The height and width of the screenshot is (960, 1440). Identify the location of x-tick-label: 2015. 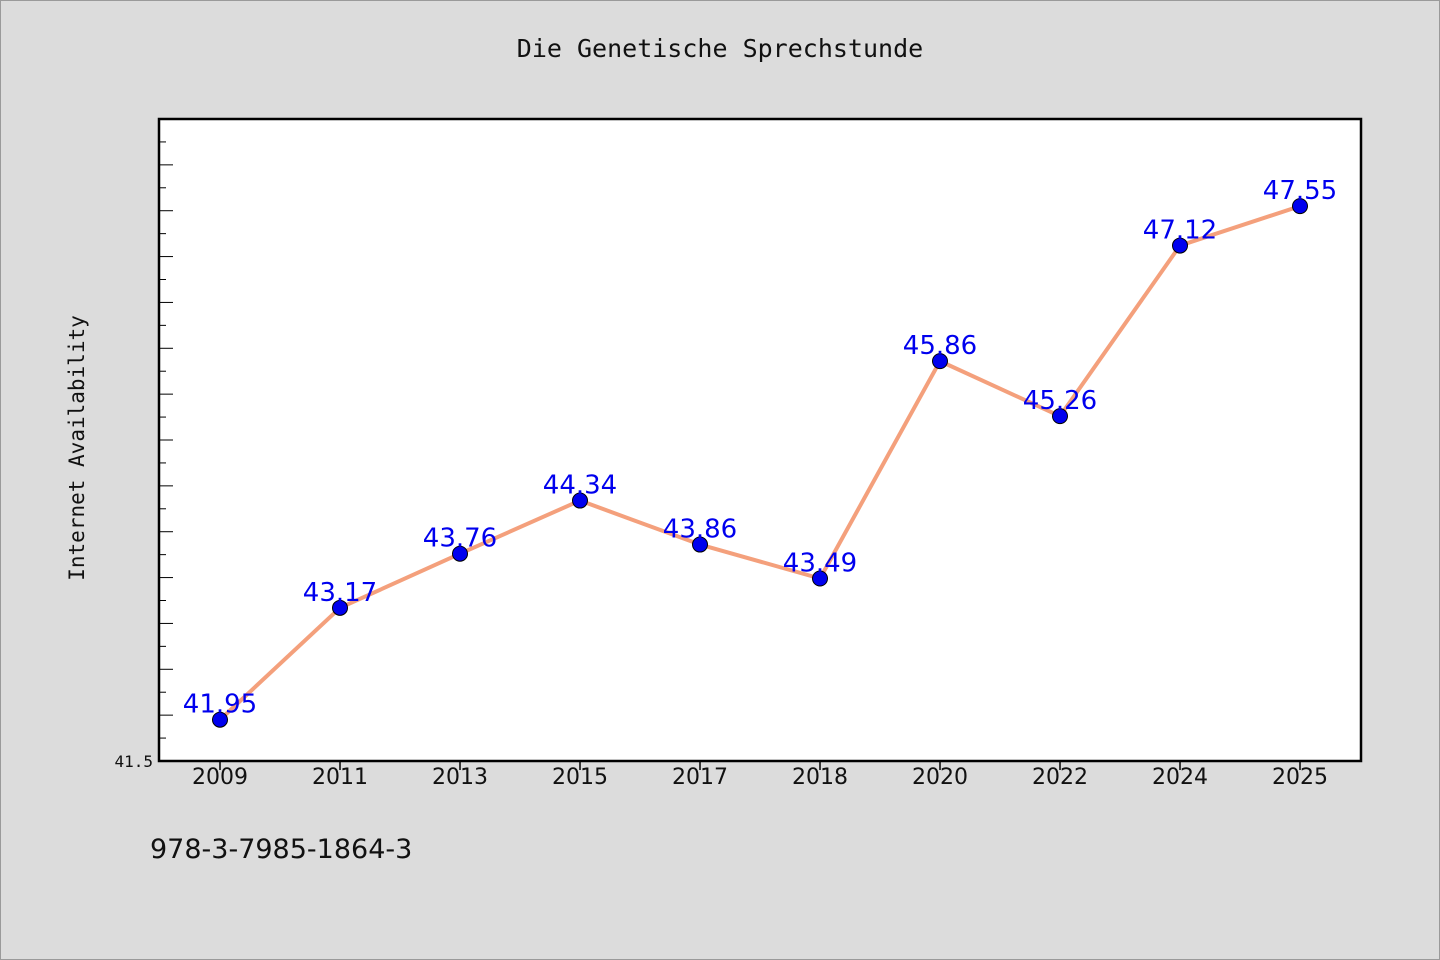
(580, 777).